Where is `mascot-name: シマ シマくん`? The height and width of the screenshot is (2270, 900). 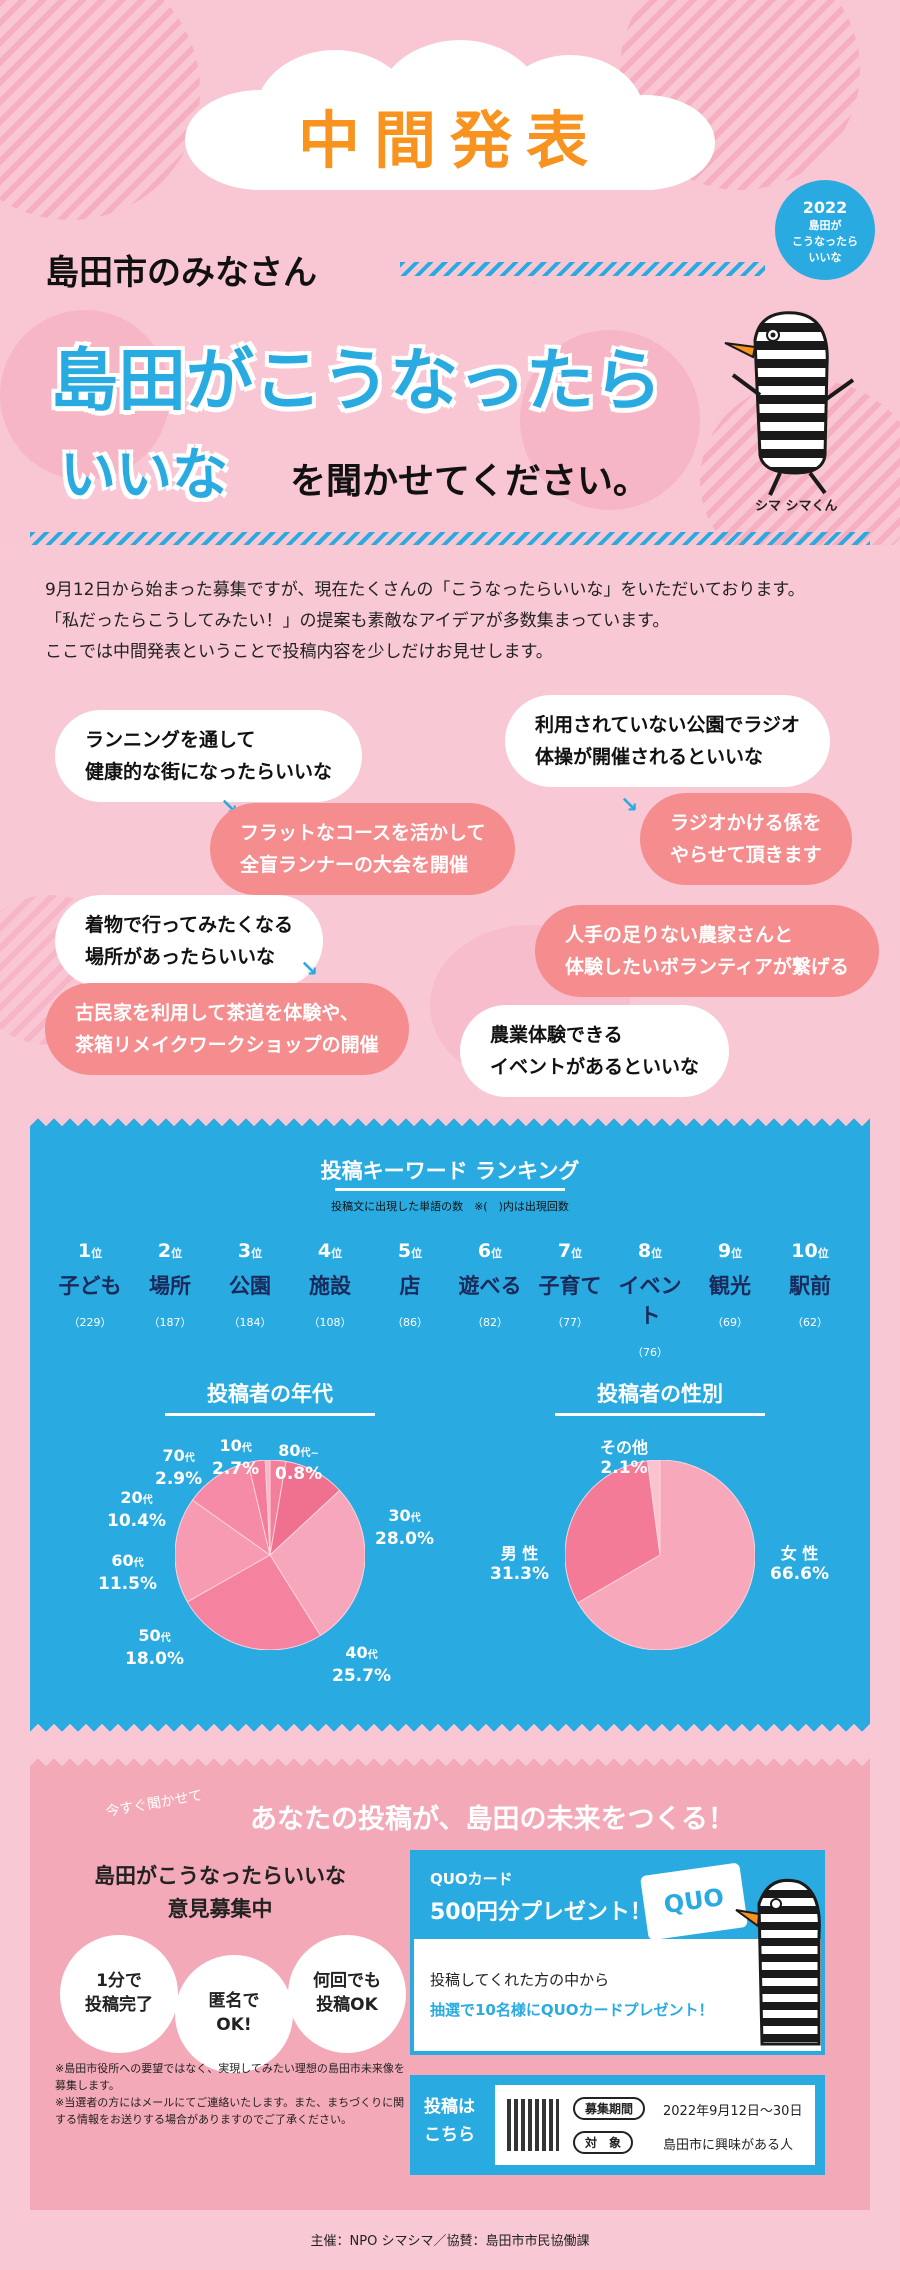 mascot-name: シマ シマくん is located at coordinates (796, 506).